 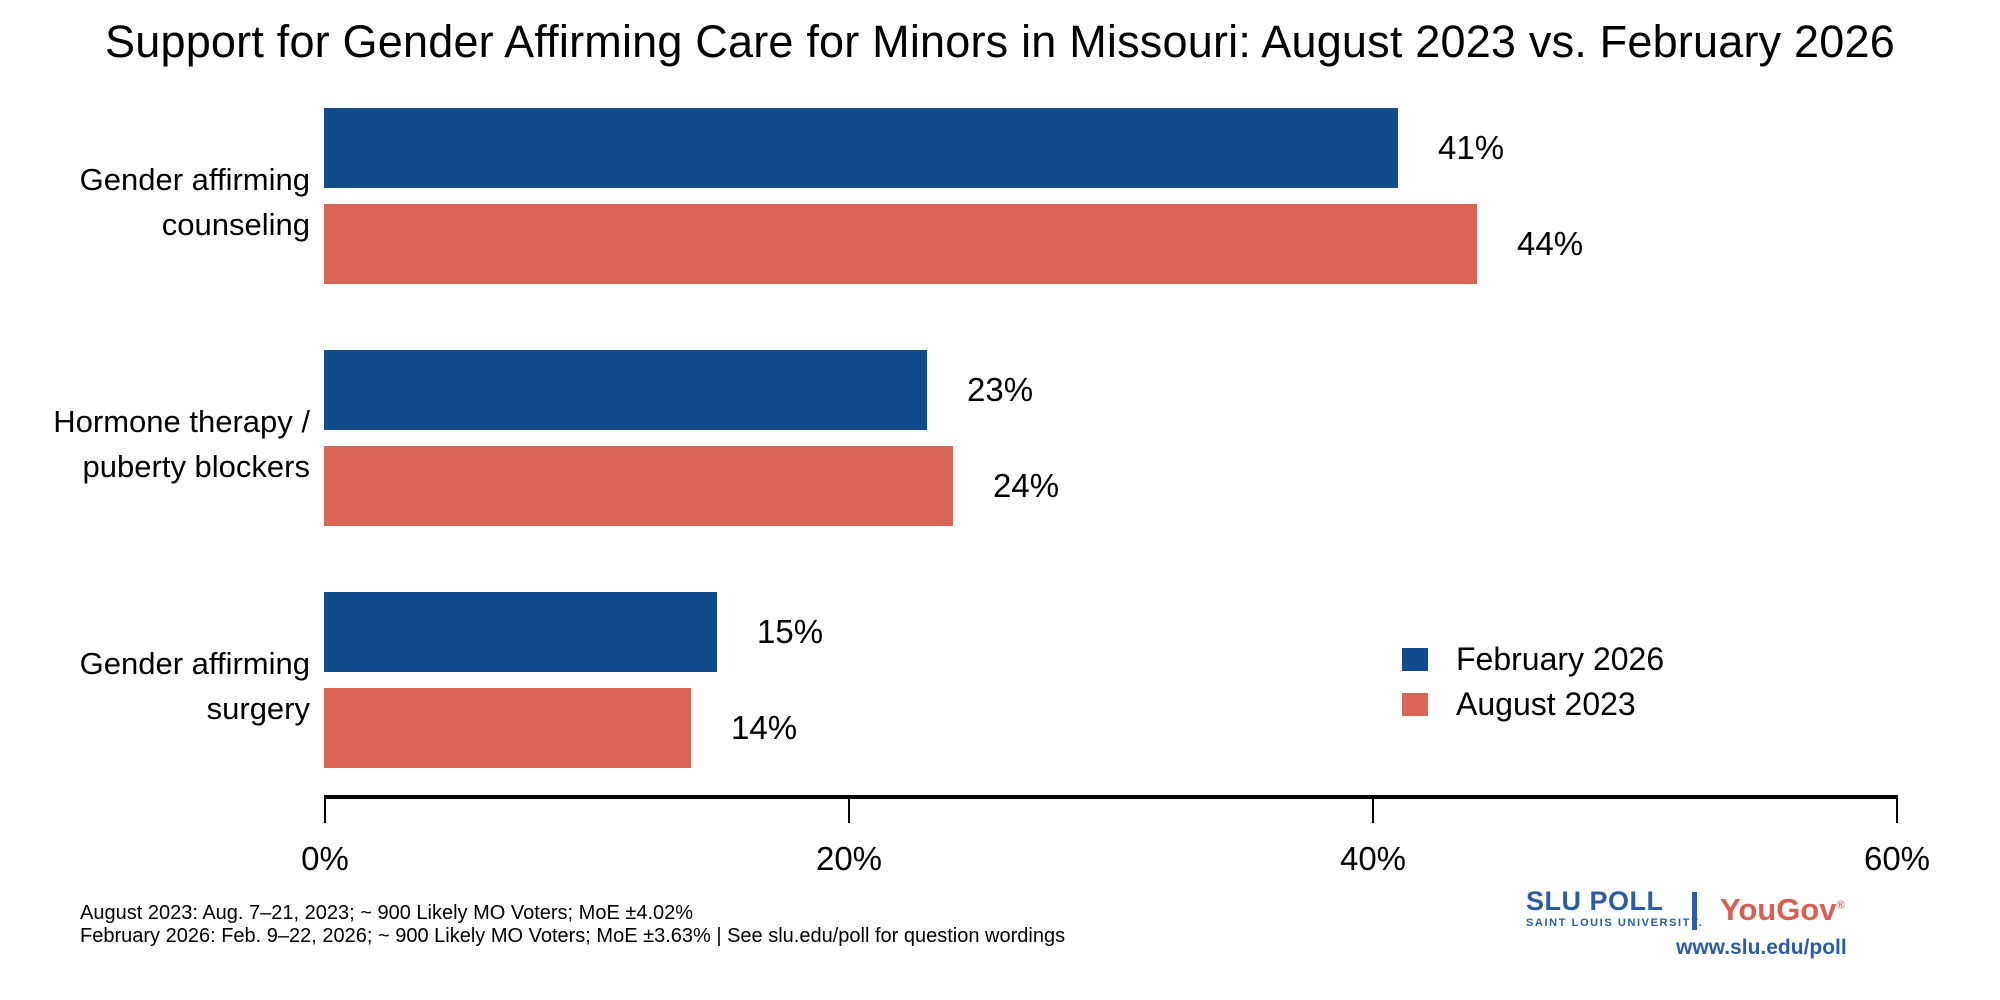 I want to click on value-label: 14%, so click(x=764, y=727).